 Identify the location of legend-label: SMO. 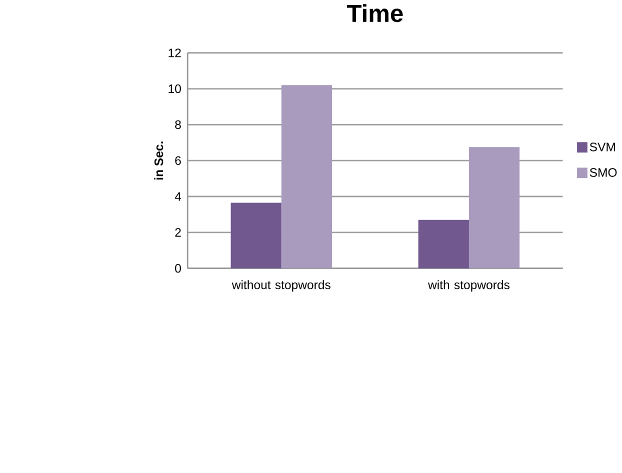
(603, 172).